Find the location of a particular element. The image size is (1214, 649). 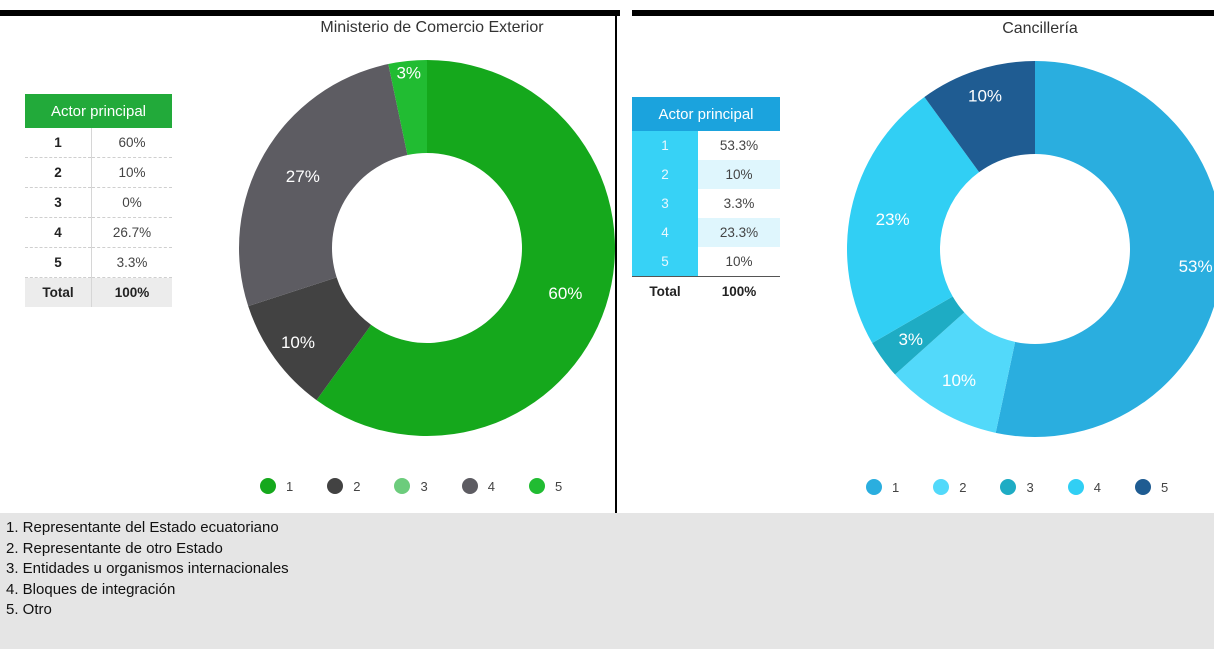

panel-divider is located at coordinates (616, 261).